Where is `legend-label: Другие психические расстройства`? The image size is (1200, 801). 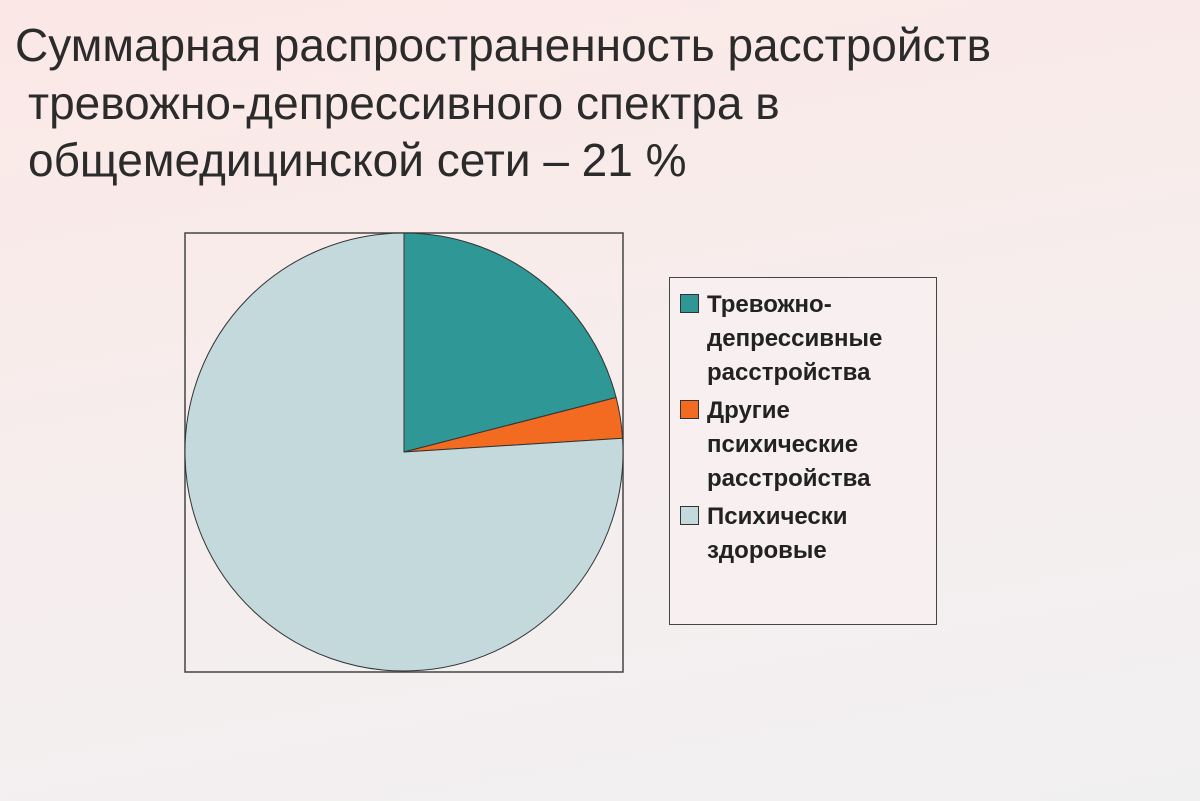 legend-label: Другие психические расстройства is located at coordinates (789, 444).